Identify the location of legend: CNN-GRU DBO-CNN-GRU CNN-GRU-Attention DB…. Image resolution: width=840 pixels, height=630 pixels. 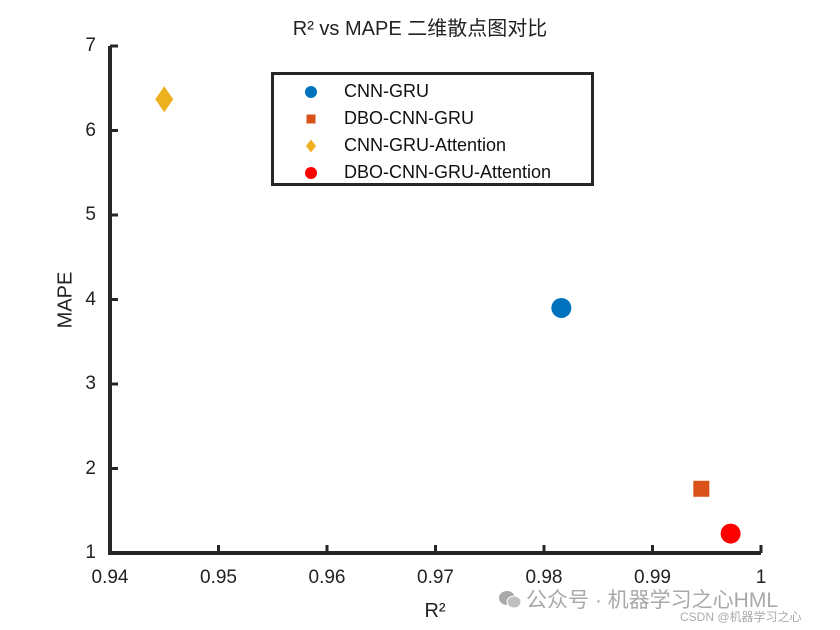
(432, 129).